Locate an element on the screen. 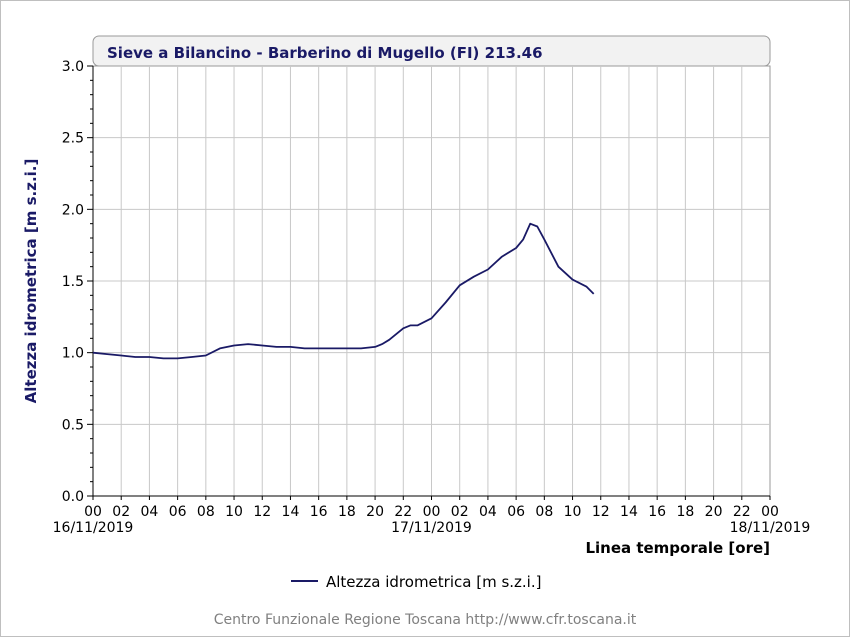  x-date-label: 16/11/2019 is located at coordinates (93, 528).